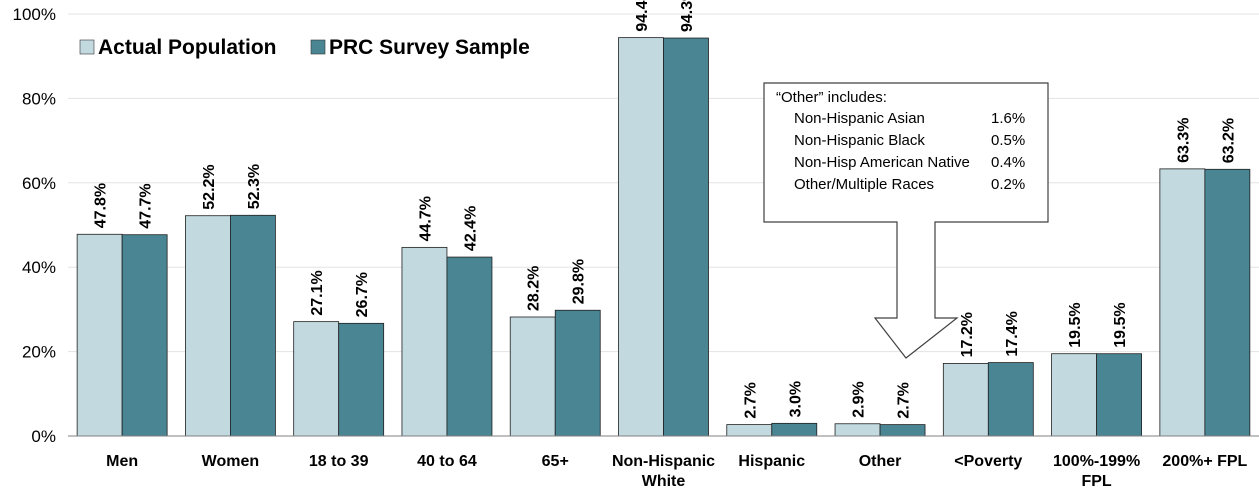 This screenshot has height=493, width=1259. What do you see at coordinates (663, 461) in the screenshot?
I see `category-label: Non-Hispanic` at bounding box center [663, 461].